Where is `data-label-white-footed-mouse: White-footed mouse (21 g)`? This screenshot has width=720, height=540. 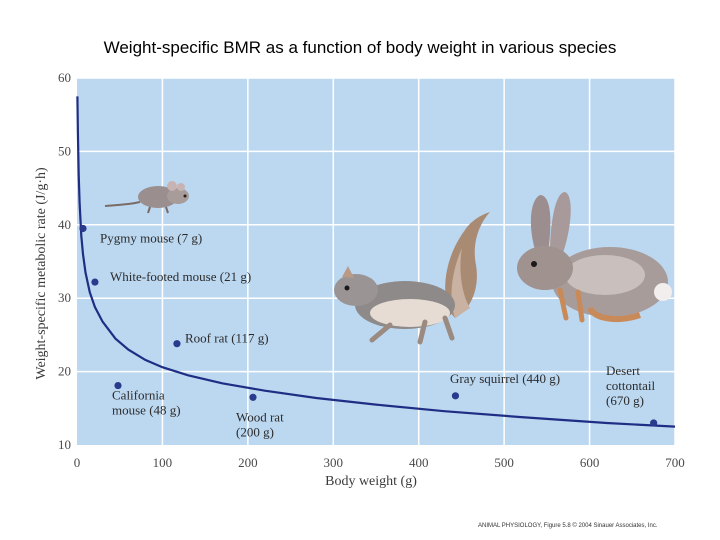
data-label-white-footed-mouse: White-footed mouse (21 g) is located at coordinates (180, 276).